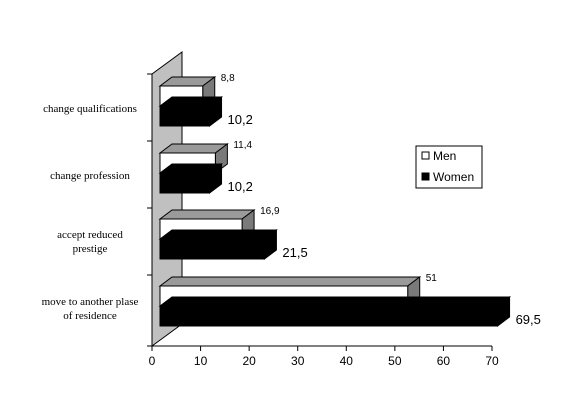 This screenshot has width=562, height=414. I want to click on data-label-men: 8,8, so click(228, 78).